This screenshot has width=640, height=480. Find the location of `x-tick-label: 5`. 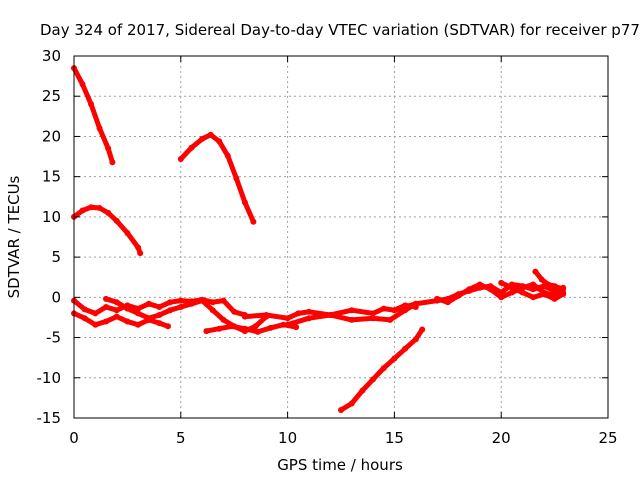

x-tick-label: 5 is located at coordinates (181, 438).